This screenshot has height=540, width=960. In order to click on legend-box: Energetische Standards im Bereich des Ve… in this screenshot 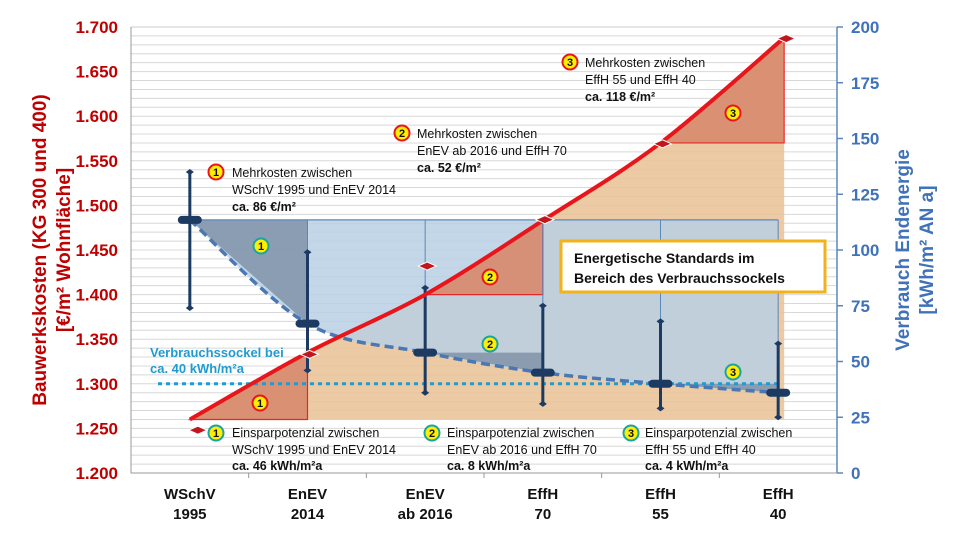, I will do `click(693, 266)`.